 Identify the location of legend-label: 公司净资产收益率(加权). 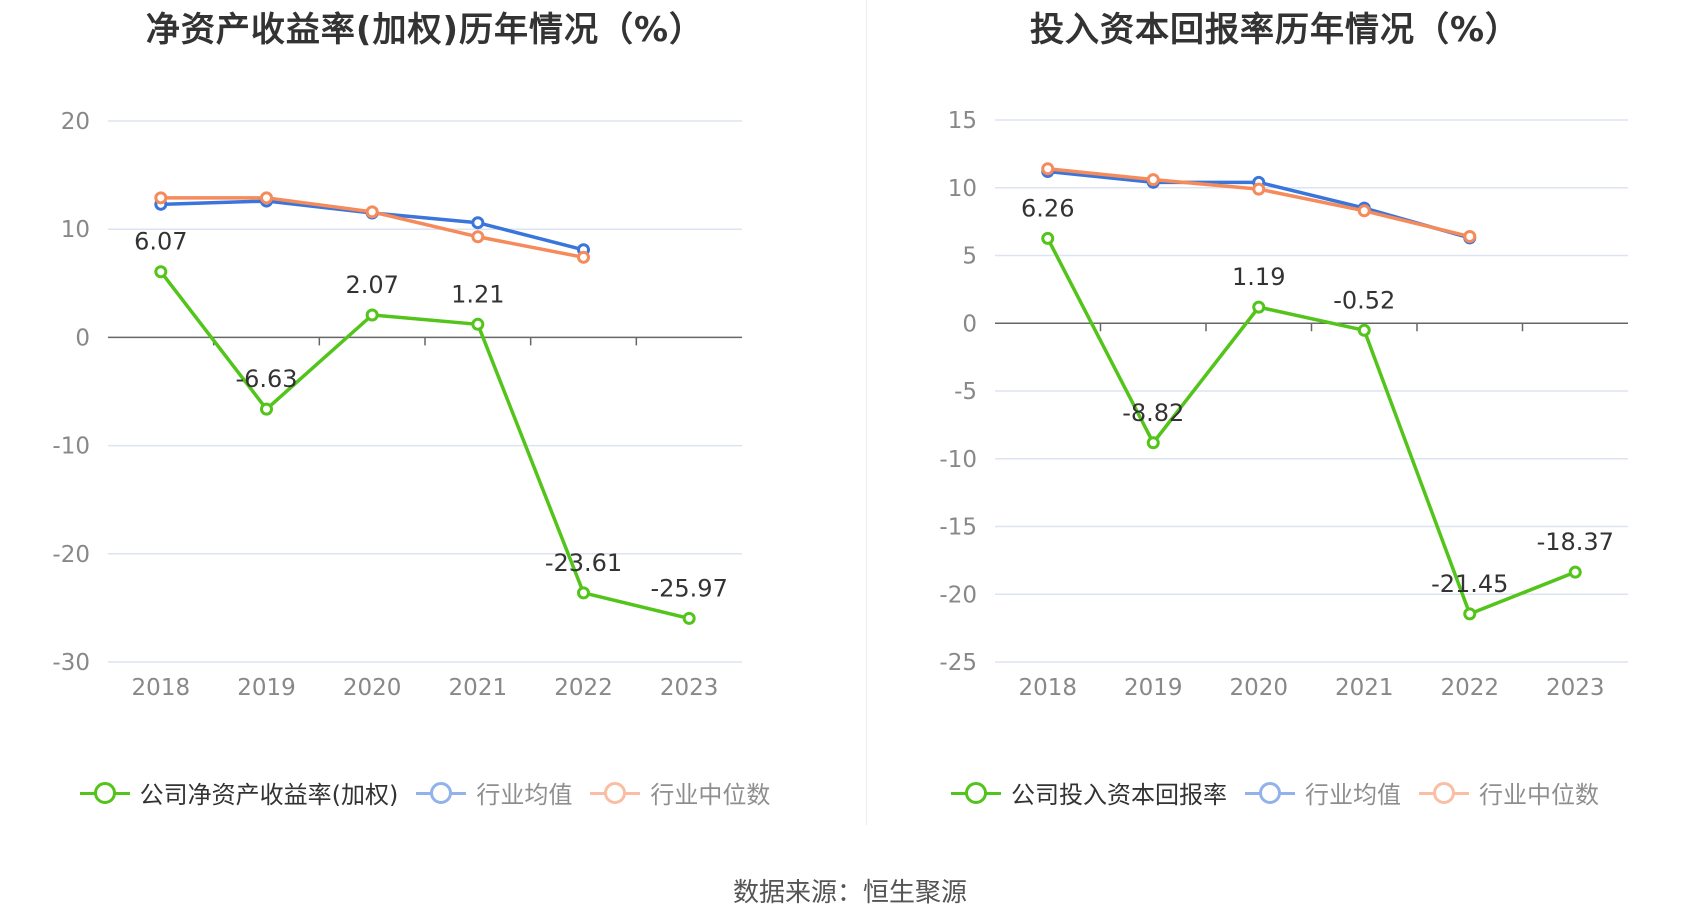
(269, 795).